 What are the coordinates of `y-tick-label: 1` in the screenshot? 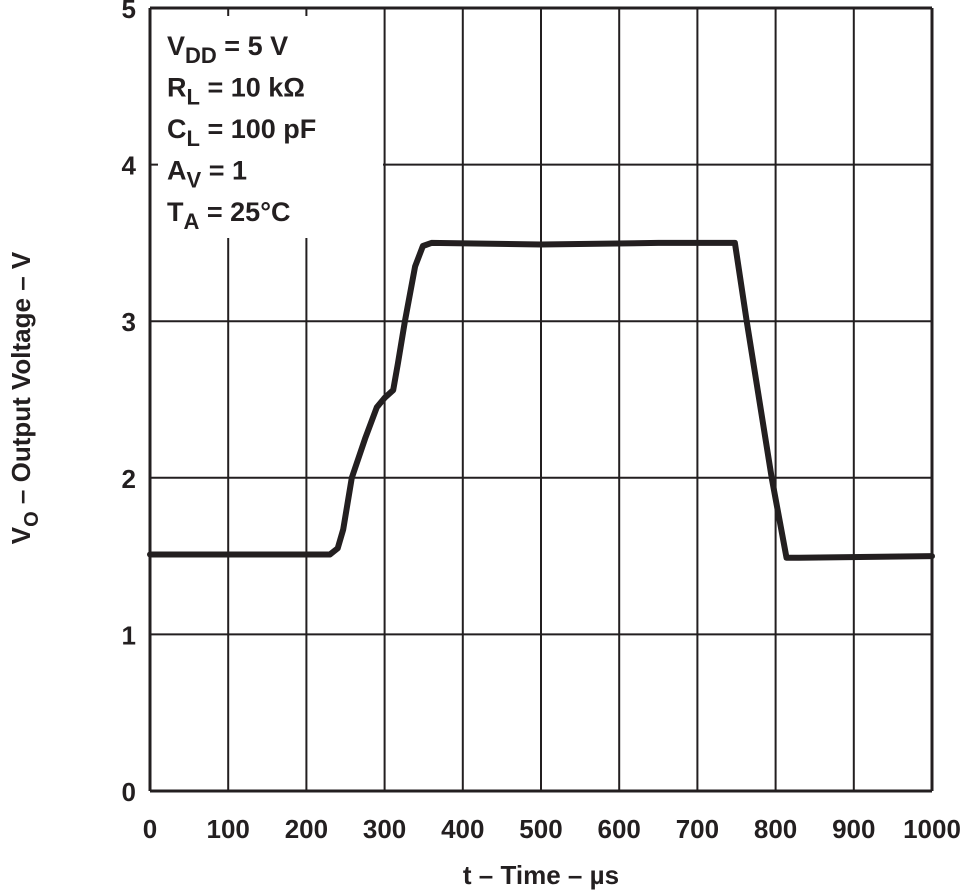 It's located at (129, 635).